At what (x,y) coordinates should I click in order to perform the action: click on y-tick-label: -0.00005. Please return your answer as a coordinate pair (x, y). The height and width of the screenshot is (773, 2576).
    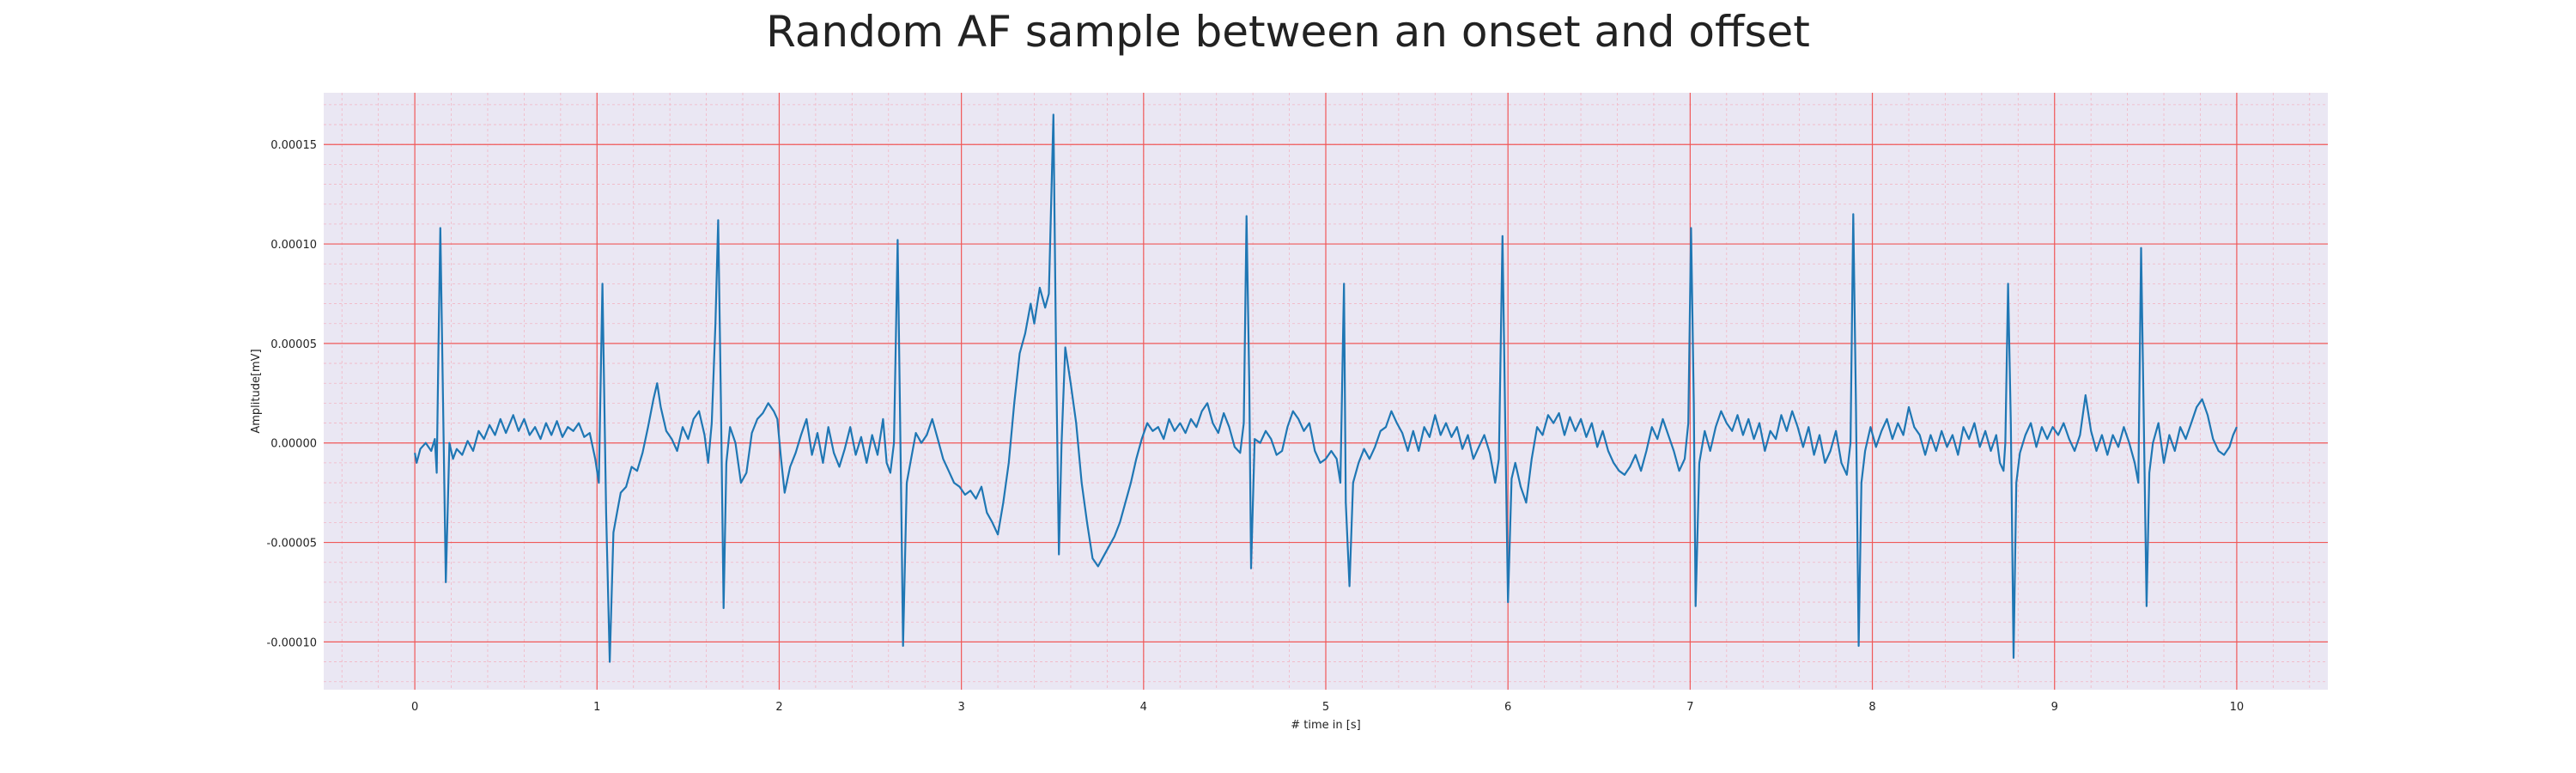
    Looking at the image, I should click on (292, 544).